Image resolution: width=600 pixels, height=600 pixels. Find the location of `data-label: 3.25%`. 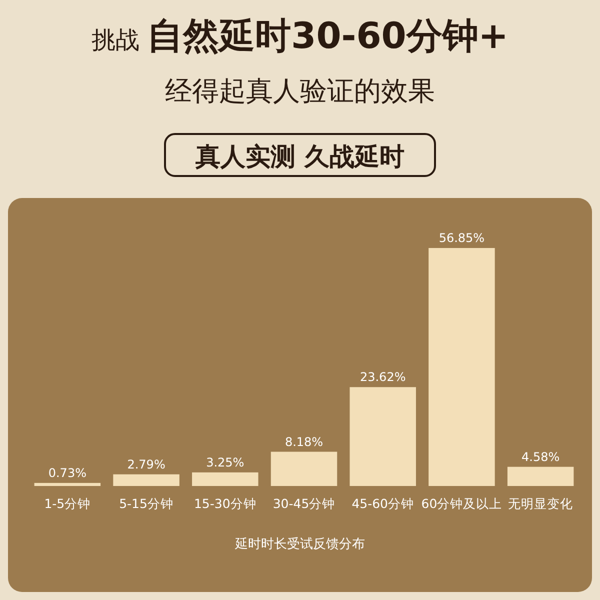

data-label: 3.25% is located at coordinates (225, 462).